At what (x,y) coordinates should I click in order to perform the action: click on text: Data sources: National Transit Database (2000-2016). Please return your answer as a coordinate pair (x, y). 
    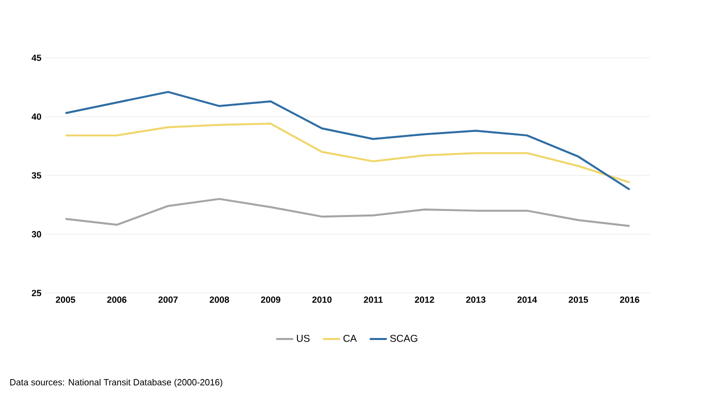
    Looking at the image, I should click on (116, 383).